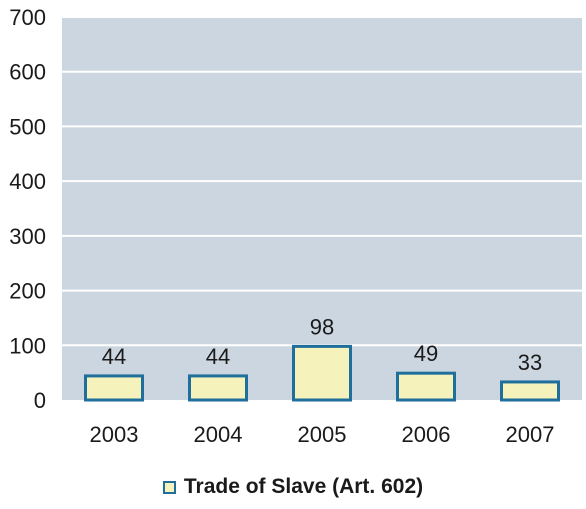 This screenshot has height=509, width=586. What do you see at coordinates (40, 400) in the screenshot?
I see `y-tick-label: 0` at bounding box center [40, 400].